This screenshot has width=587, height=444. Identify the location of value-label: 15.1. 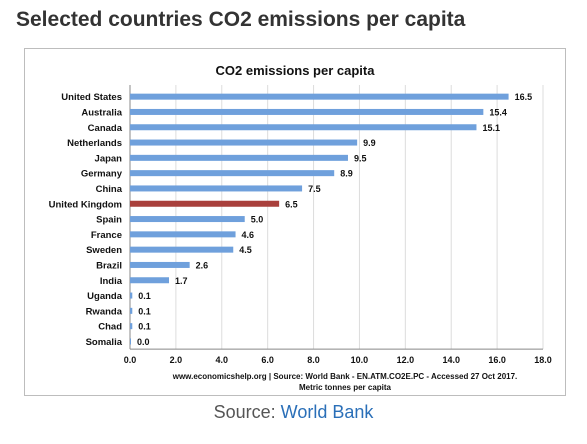
(491, 128).